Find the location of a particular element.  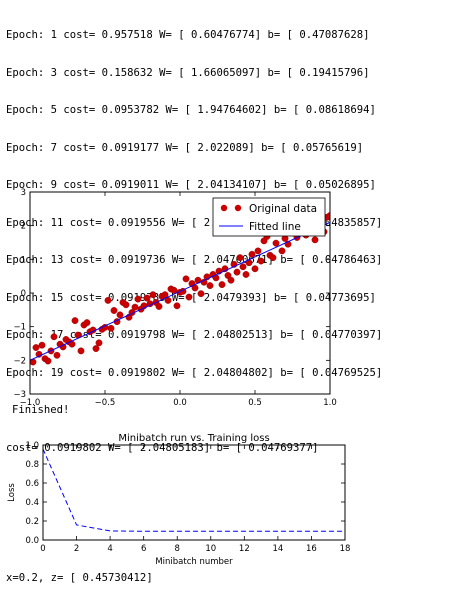

y-tick-label: 0.2 is located at coordinates (32, 522).